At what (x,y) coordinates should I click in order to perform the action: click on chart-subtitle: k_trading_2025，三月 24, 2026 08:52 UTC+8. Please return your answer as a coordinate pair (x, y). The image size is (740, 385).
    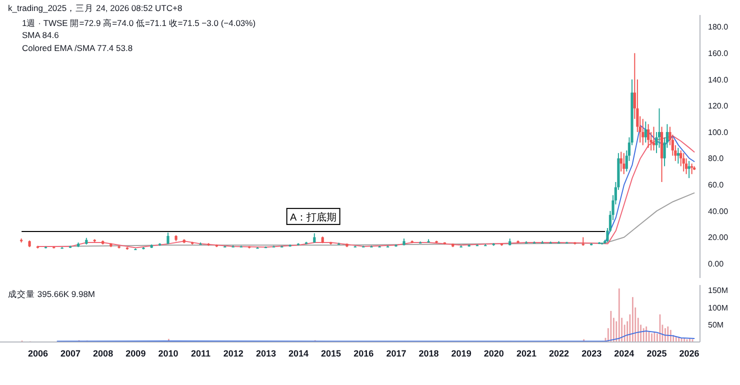
    Looking at the image, I should click on (96, 8).